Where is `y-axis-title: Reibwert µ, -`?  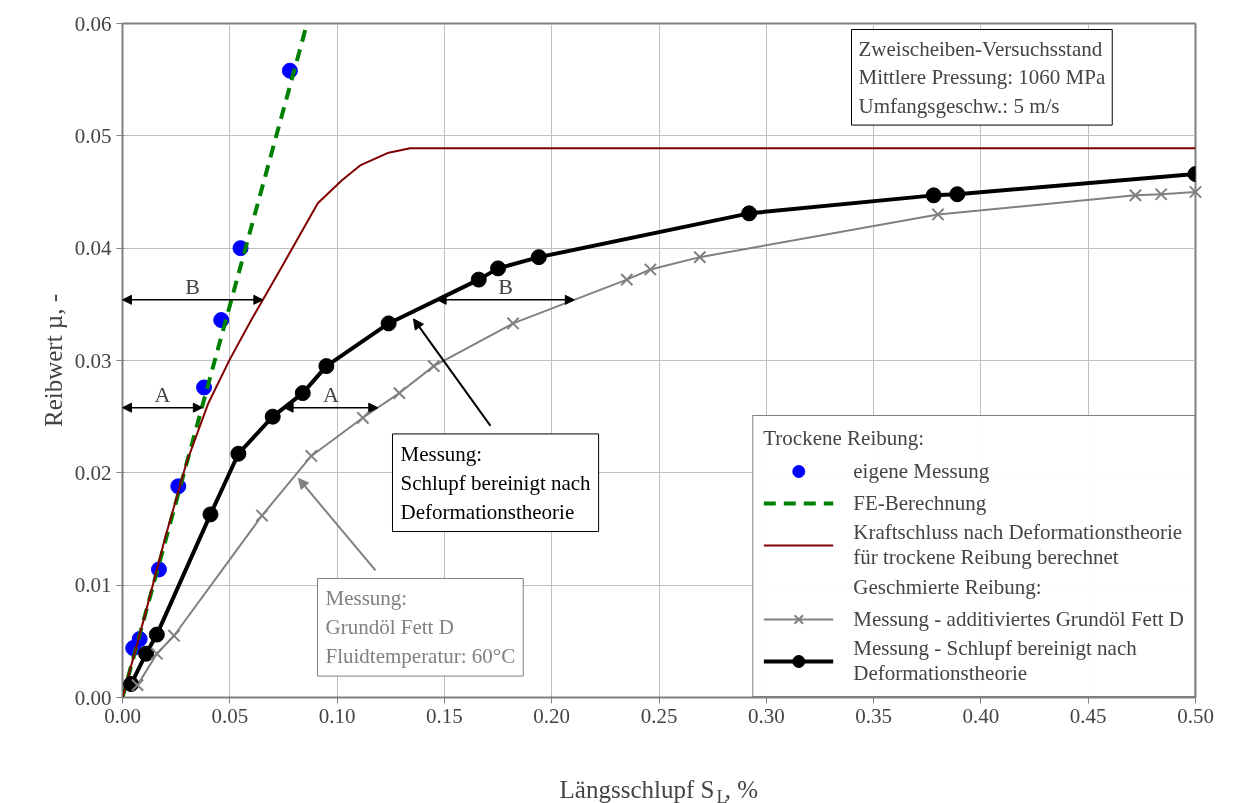
y-axis-title: Reibwert µ, - is located at coordinates (53, 360).